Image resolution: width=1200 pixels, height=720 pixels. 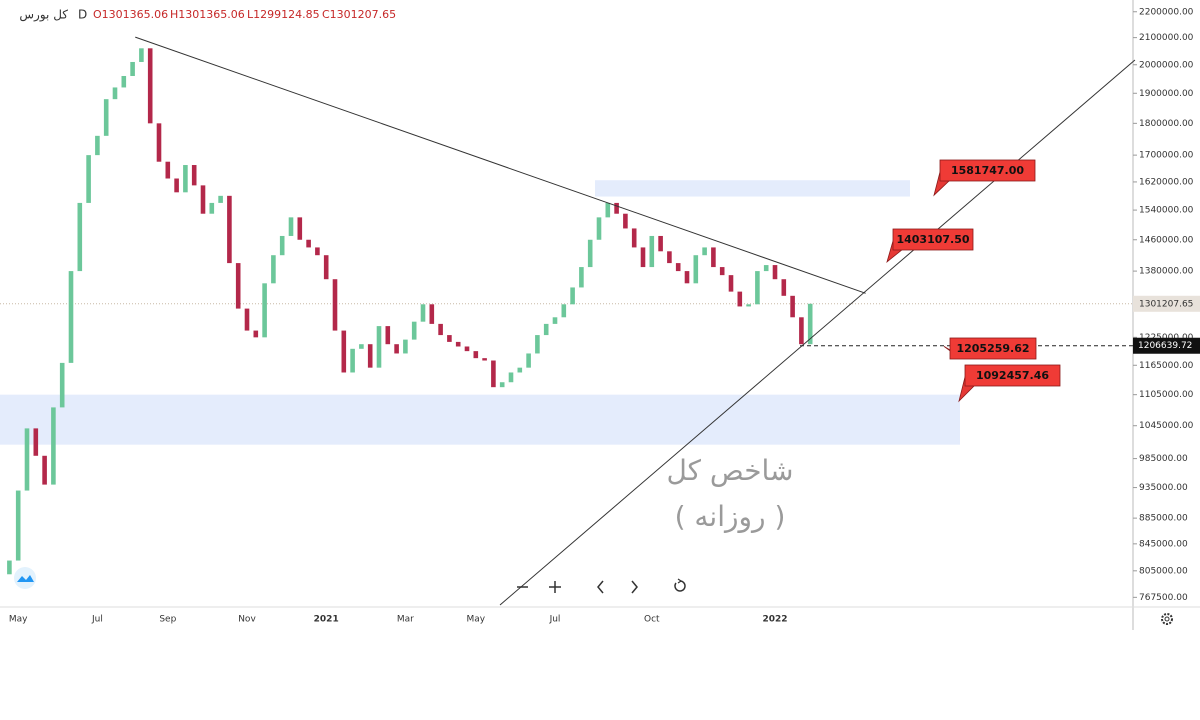 I want to click on zoom-in-button, so click(x=555, y=587).